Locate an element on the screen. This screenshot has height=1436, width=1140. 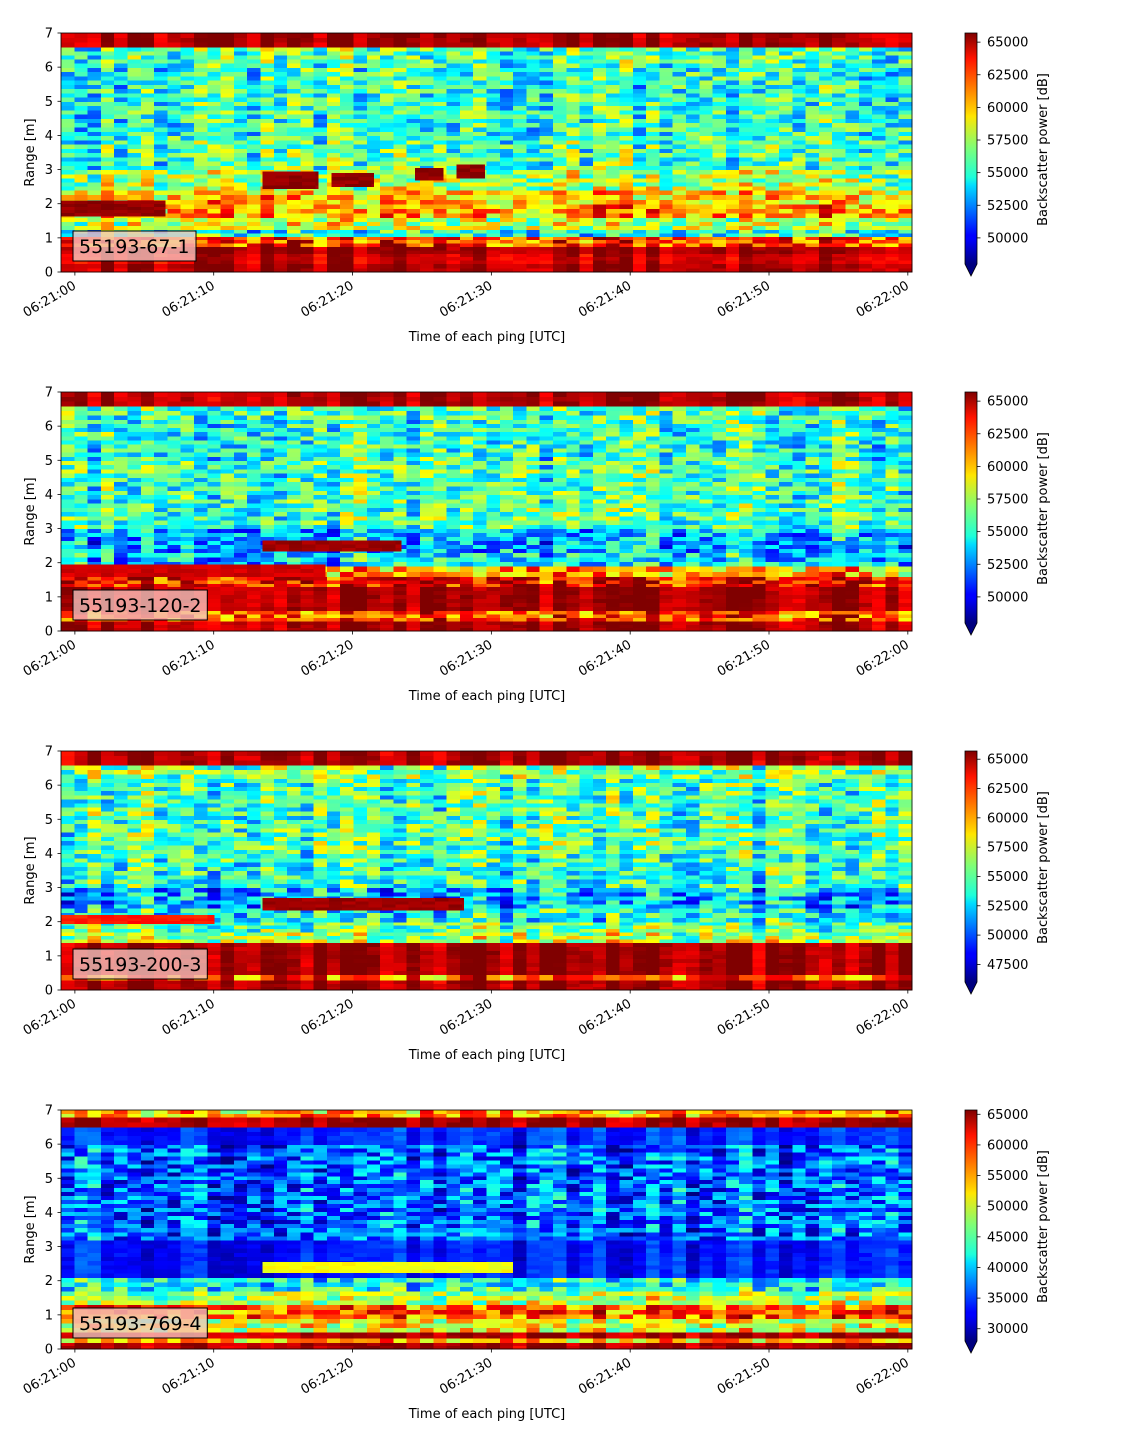
colorbar-extend-arrow is located at coordinates (971, 270).